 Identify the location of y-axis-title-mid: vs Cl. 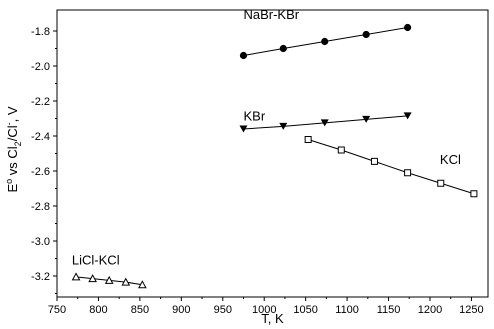
(12, 162).